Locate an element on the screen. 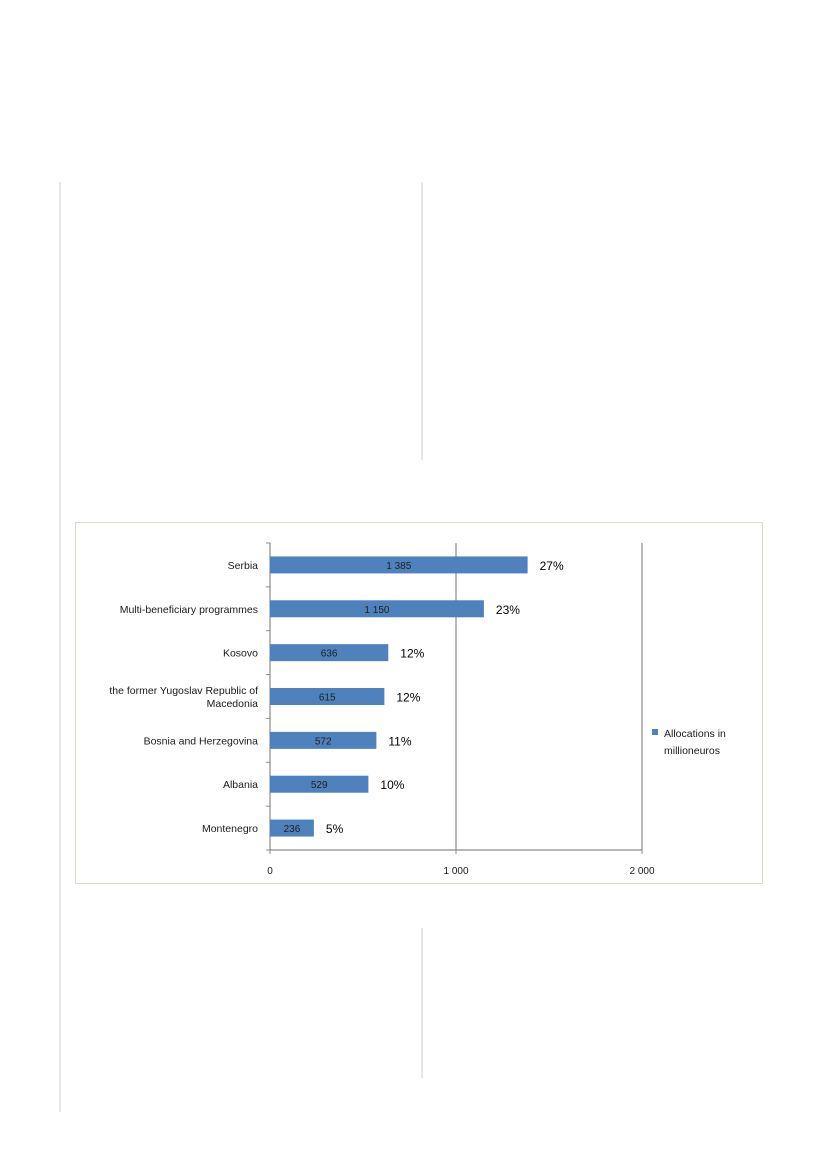  bar-value-label: 615 is located at coordinates (327, 698).